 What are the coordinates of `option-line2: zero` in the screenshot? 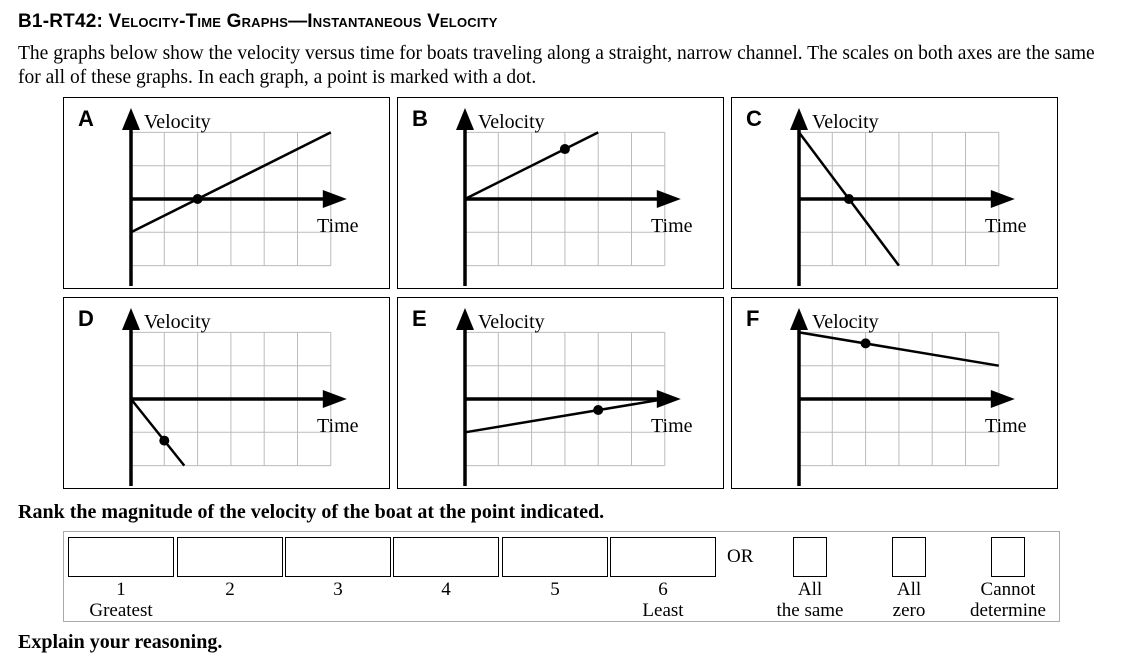 It's located at (909, 610).